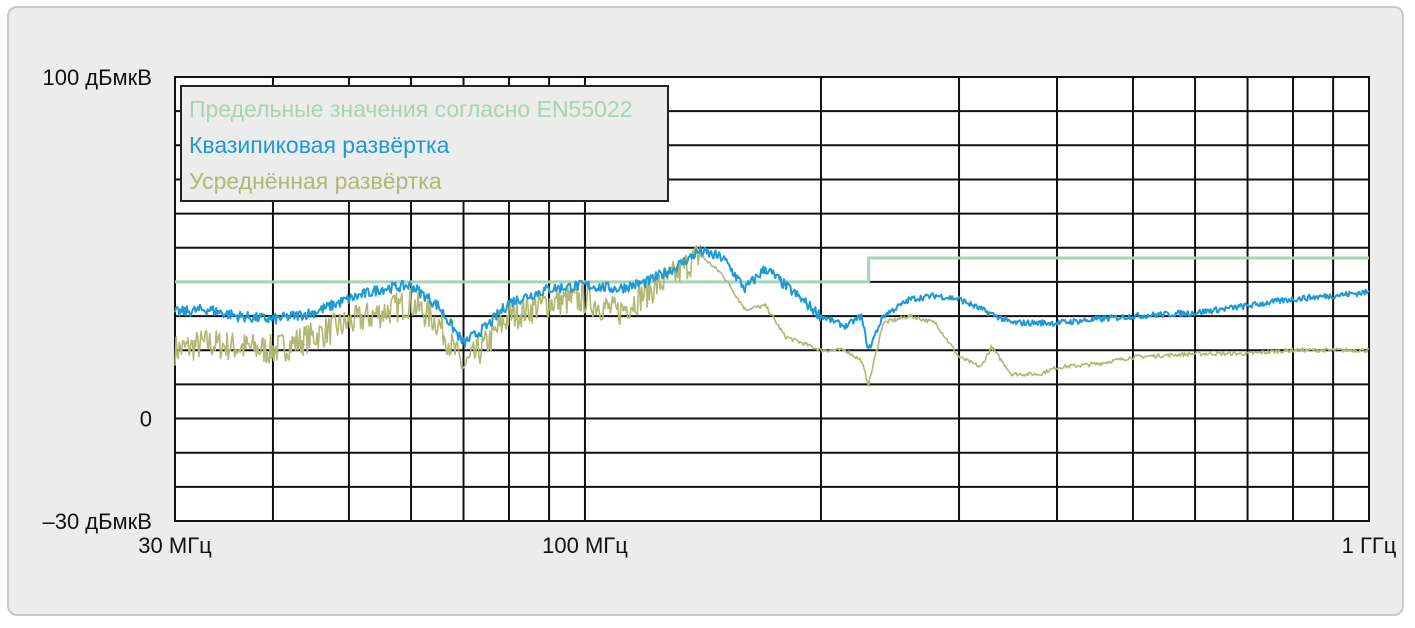 The height and width of the screenshot is (628, 1415). What do you see at coordinates (97, 77) in the screenshot?
I see `y-tick-label: 100 дБмкВ` at bounding box center [97, 77].